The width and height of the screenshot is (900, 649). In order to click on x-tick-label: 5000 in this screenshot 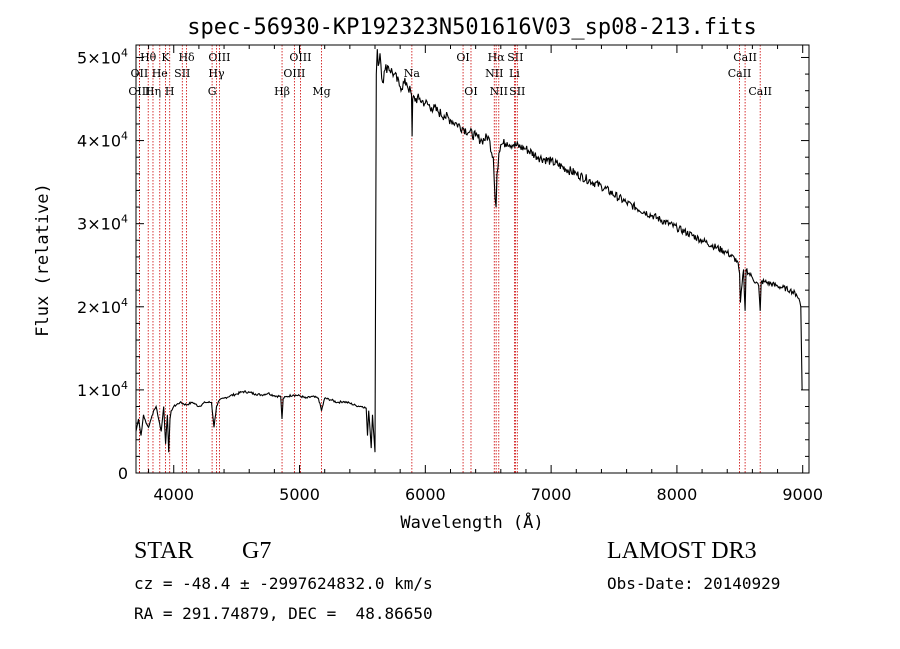, I will do `click(299, 494)`.